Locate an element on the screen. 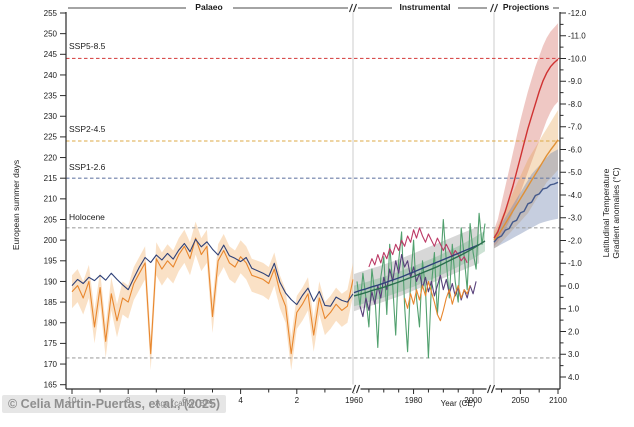 This screenshot has width=634, height=427. right-tick-label: 2.0 is located at coordinates (574, 331).